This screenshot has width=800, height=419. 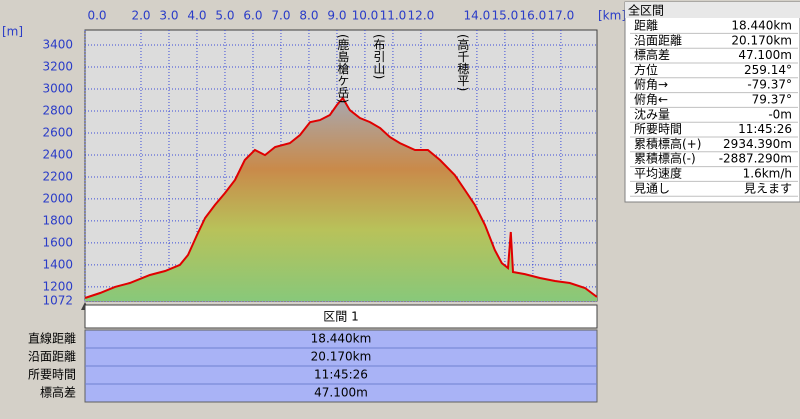 I want to click on side-label: 平均速度, so click(x=658, y=173).